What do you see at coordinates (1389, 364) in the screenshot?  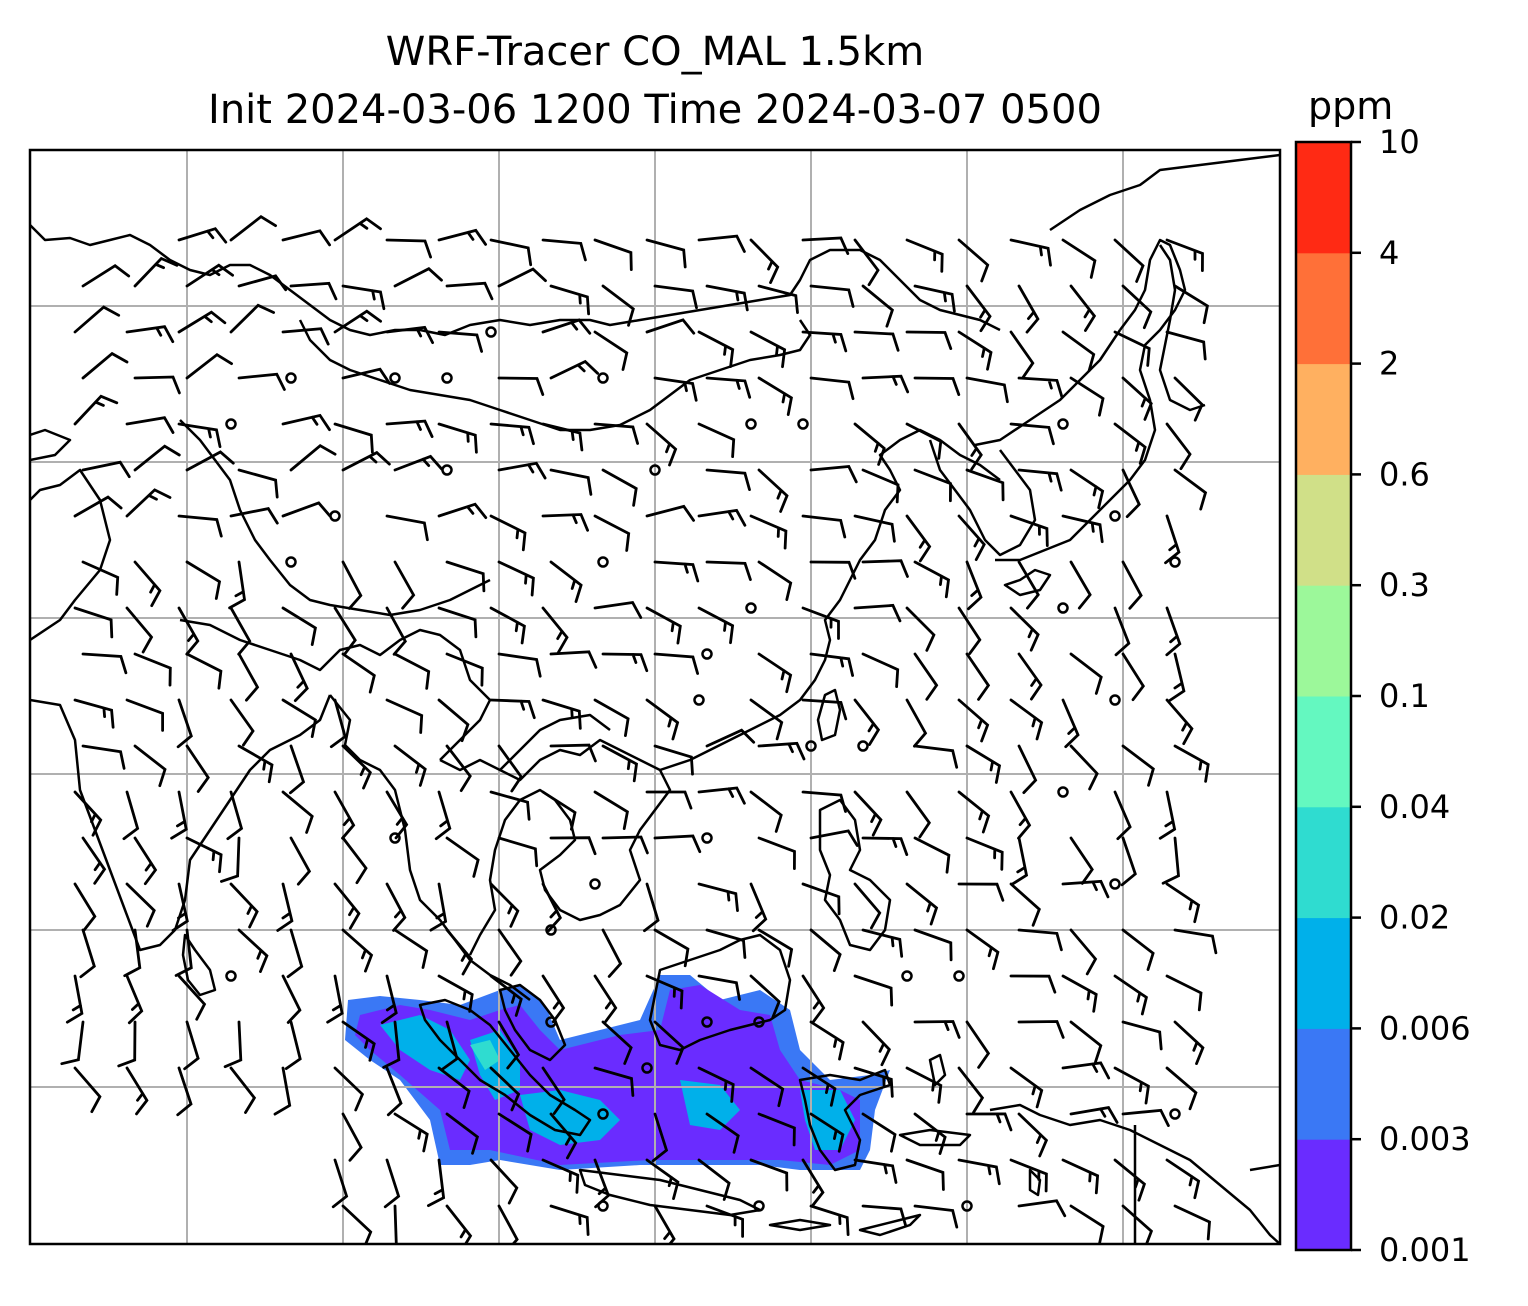 I see `colorbar-tick-label: 2` at bounding box center [1389, 364].